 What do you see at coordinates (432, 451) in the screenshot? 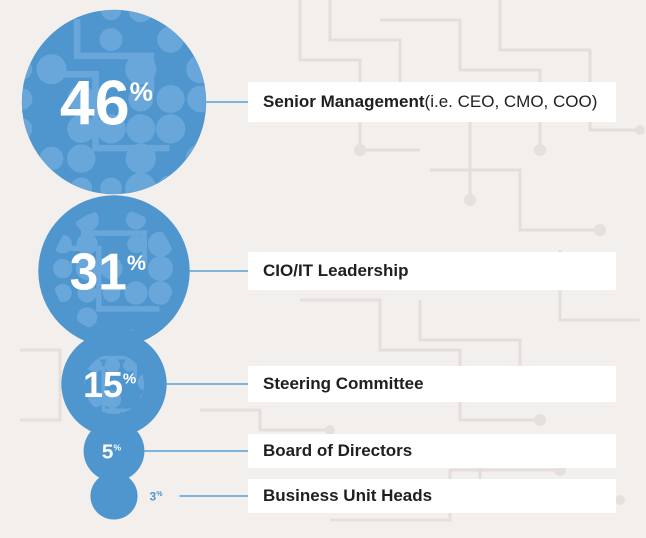
I see `category-label-board-of-directors: Board of Directors` at bounding box center [432, 451].